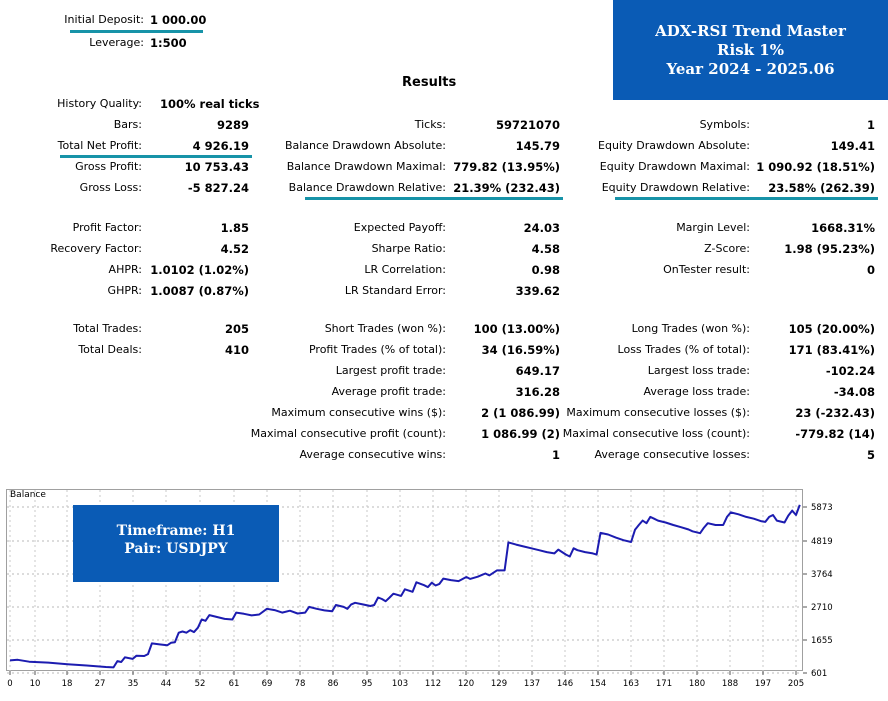  What do you see at coordinates (555, 455) in the screenshot?
I see `average-consecutive-wins-value: 1` at bounding box center [555, 455].